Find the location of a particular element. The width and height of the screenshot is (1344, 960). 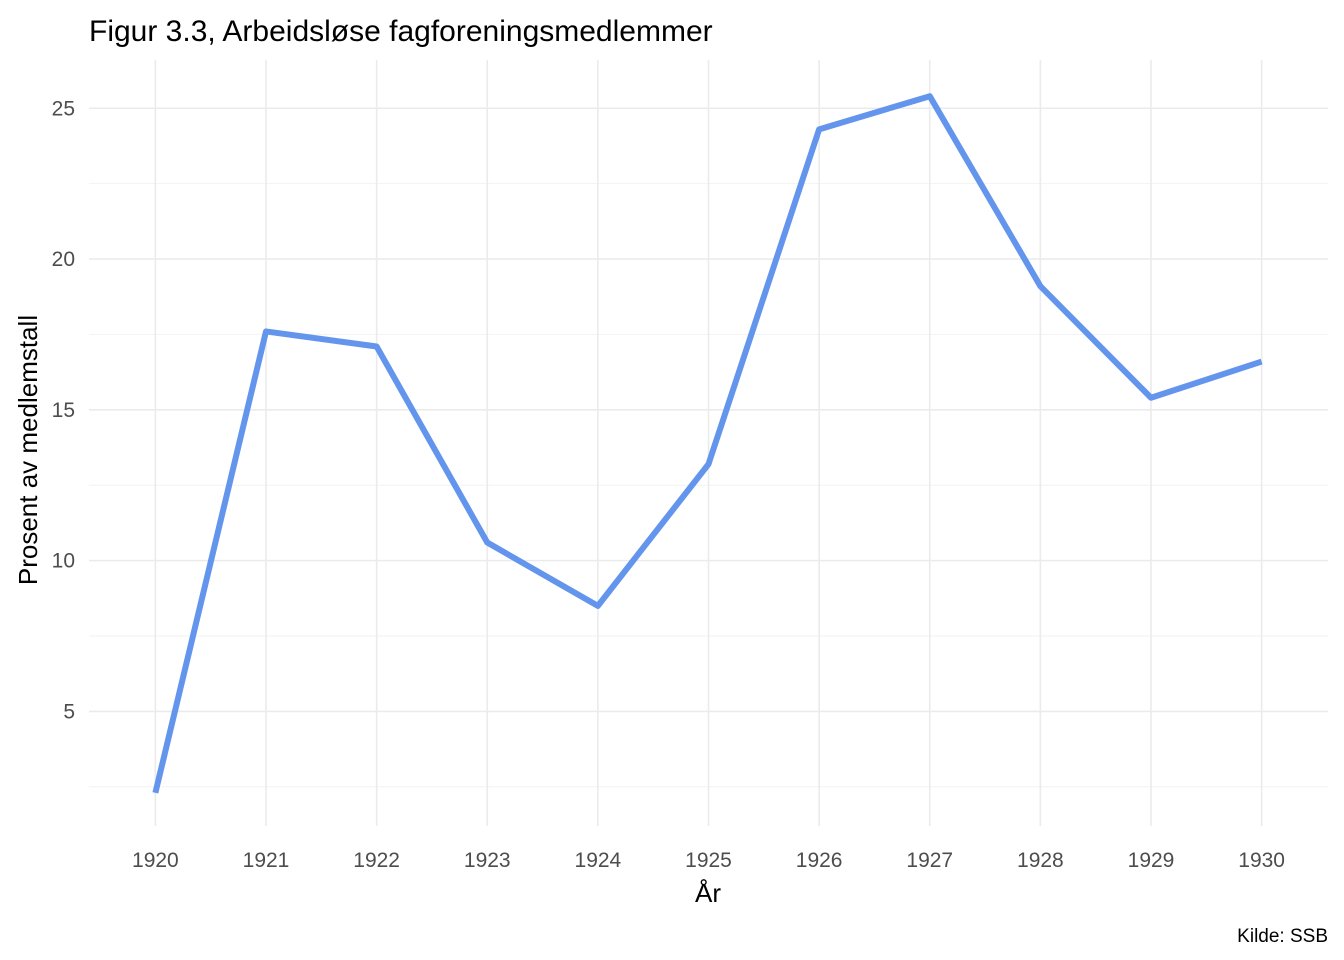

source-caption: Kilde: SSB is located at coordinates (1282, 936).